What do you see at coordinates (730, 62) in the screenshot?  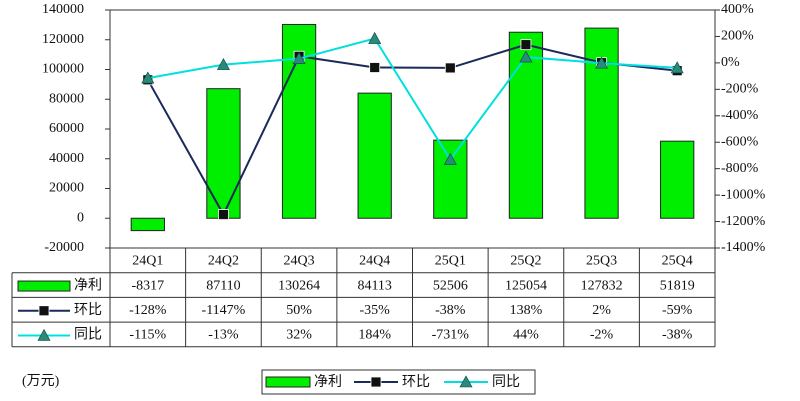 I see `y2-tick-label: 0%` at bounding box center [730, 62].